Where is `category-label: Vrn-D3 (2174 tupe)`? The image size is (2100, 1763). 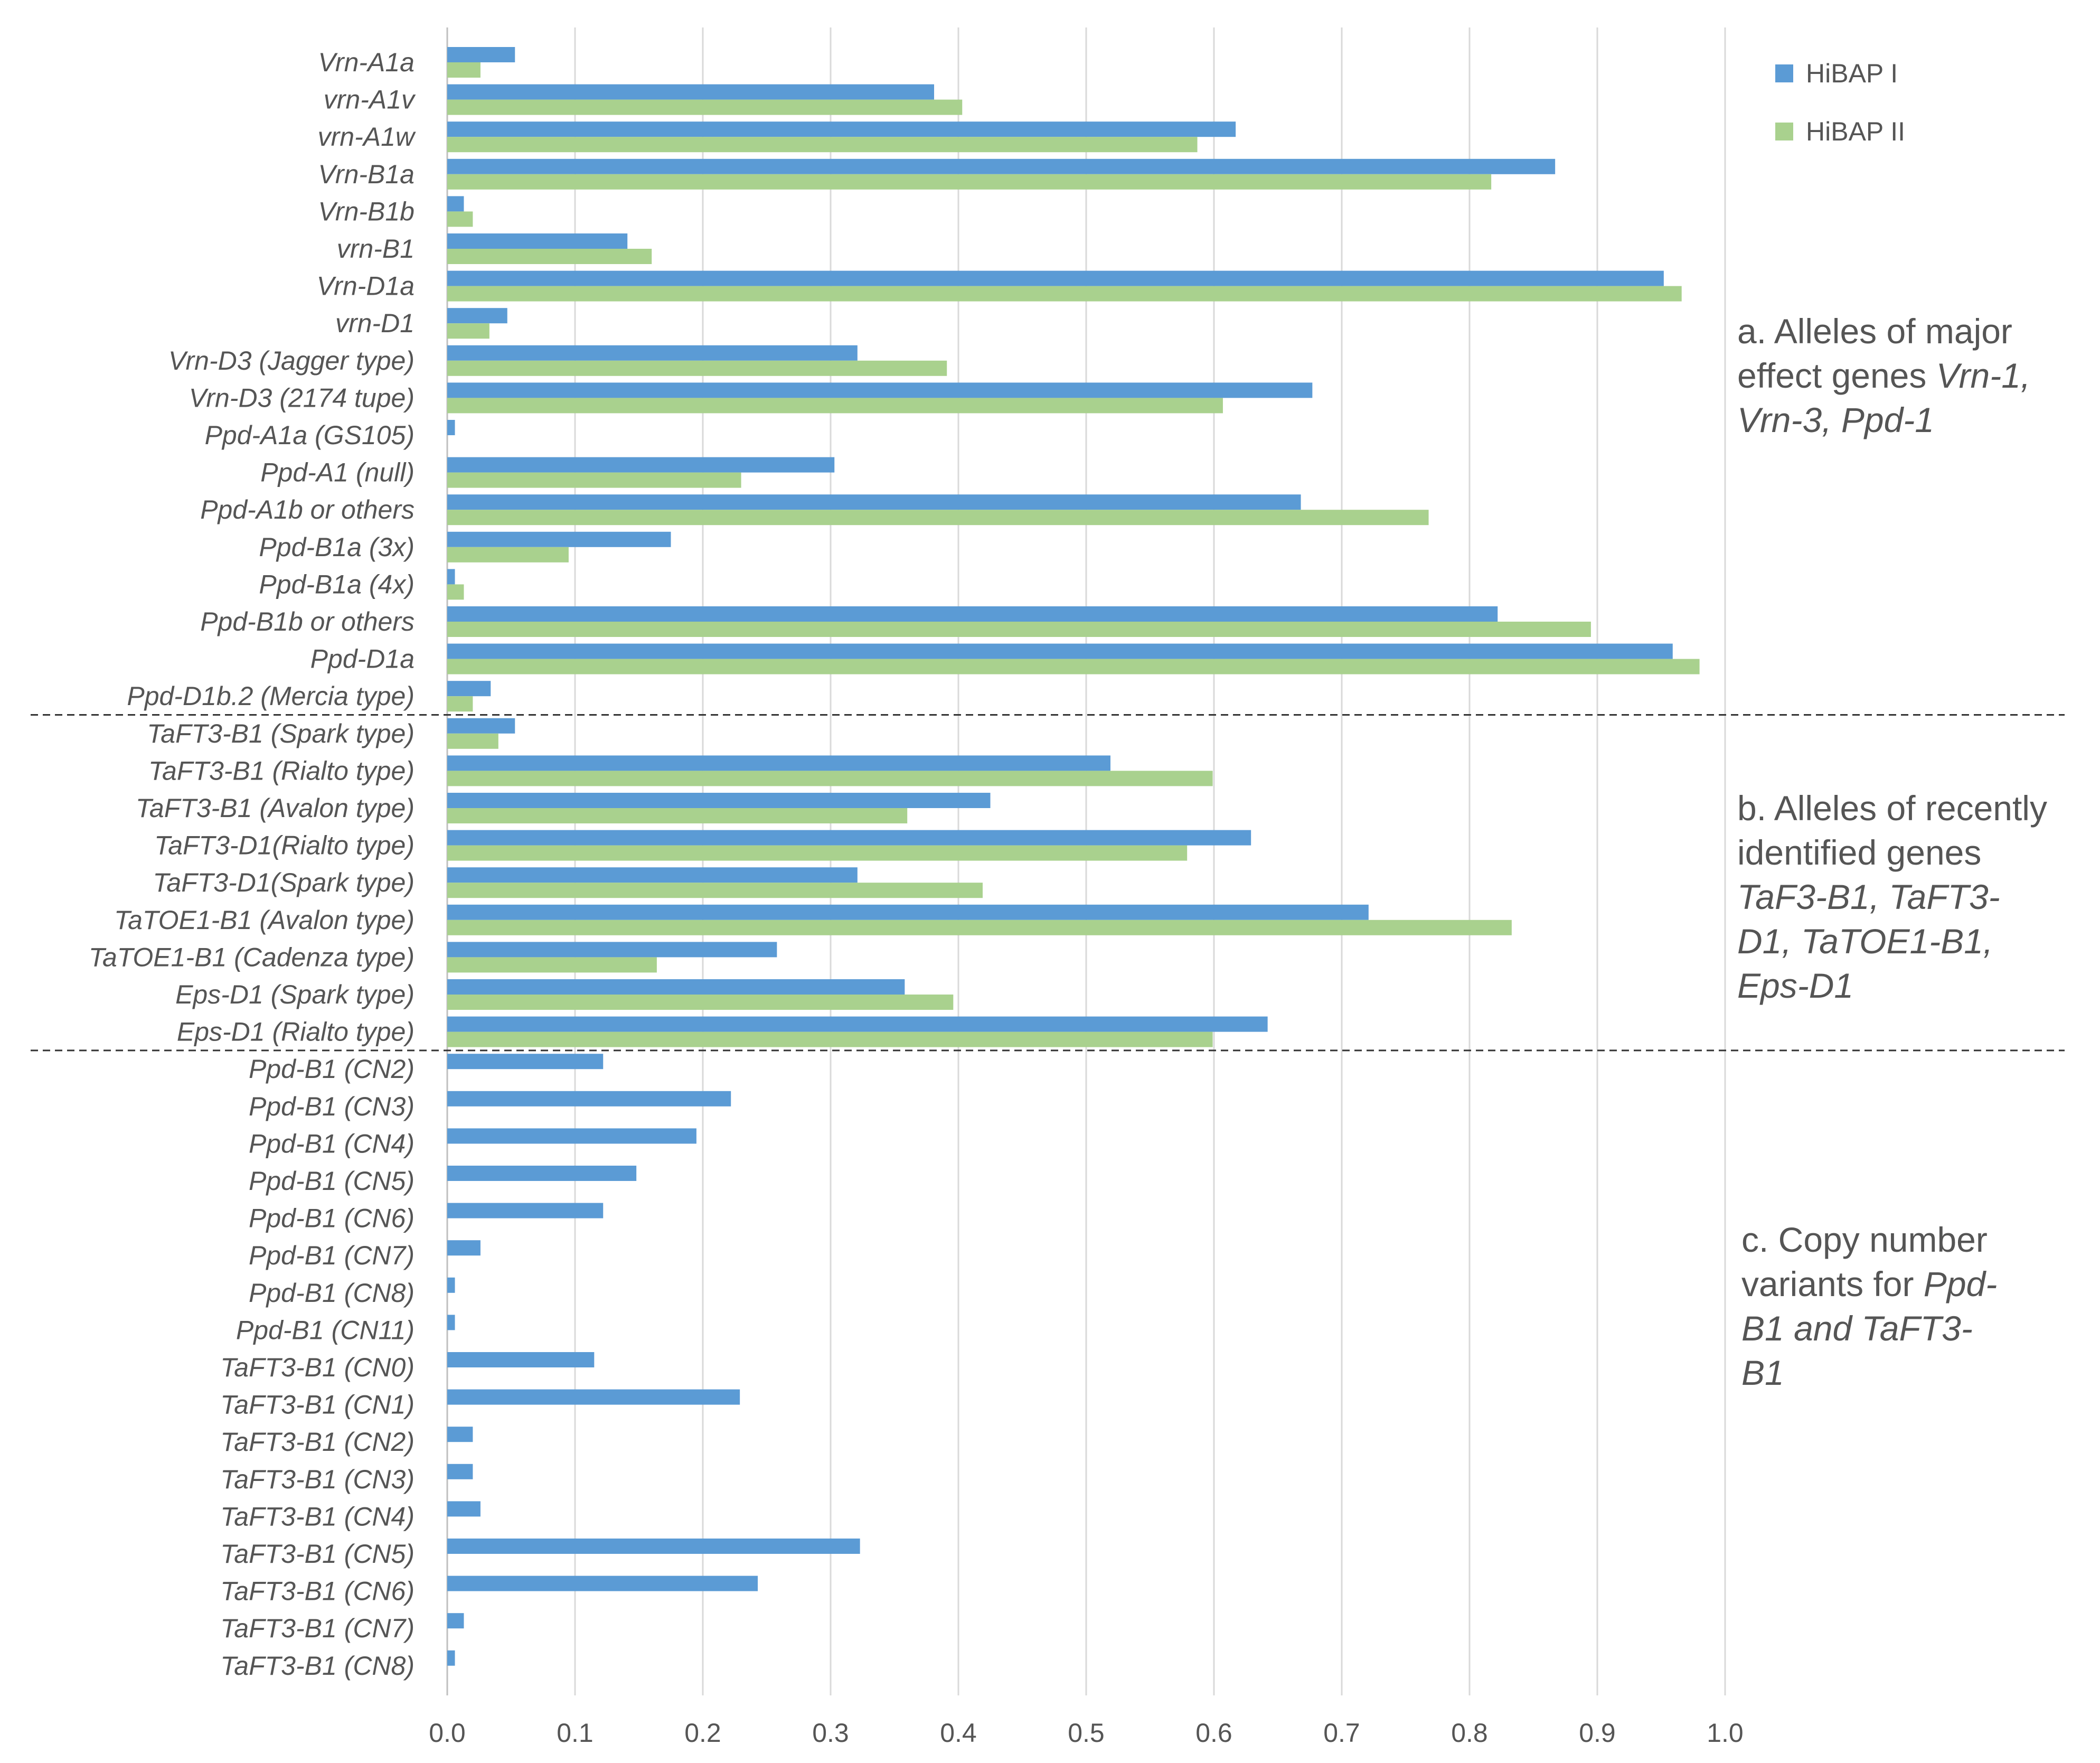 category-label: Vrn-D3 (2174 tupe) is located at coordinates (302, 397).